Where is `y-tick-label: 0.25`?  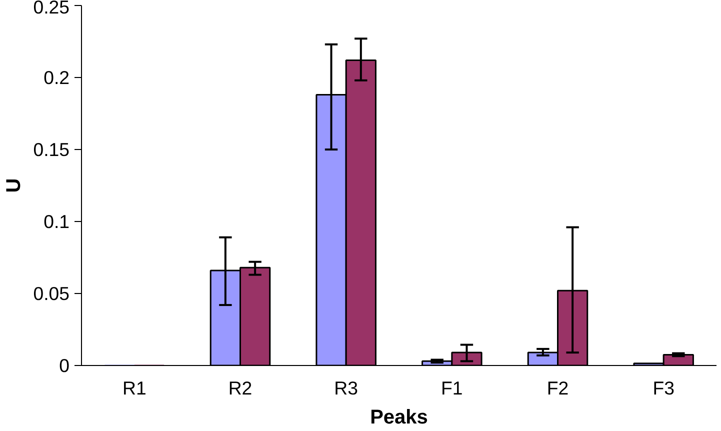
y-tick-label: 0.25 is located at coordinates (51, 9).